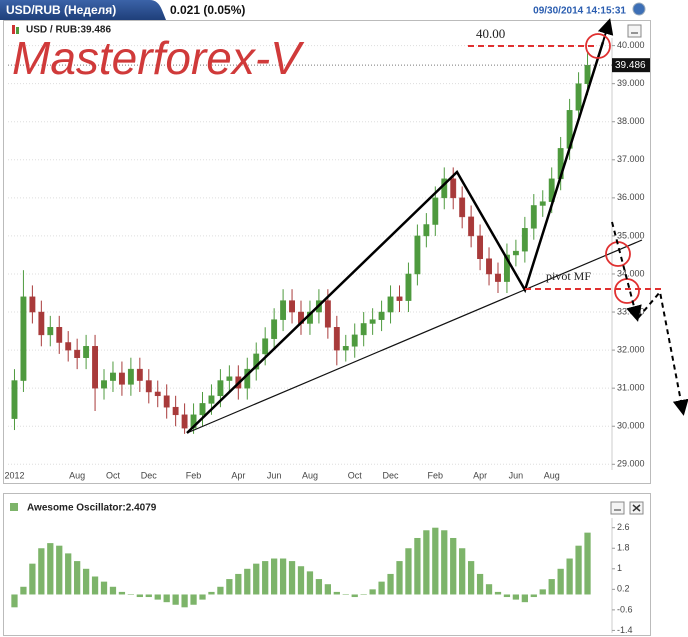 The height and width of the screenshot is (637, 688). Describe the element at coordinates (568, 276) in the screenshot. I see `pivot-annotation: pivot MF` at that location.